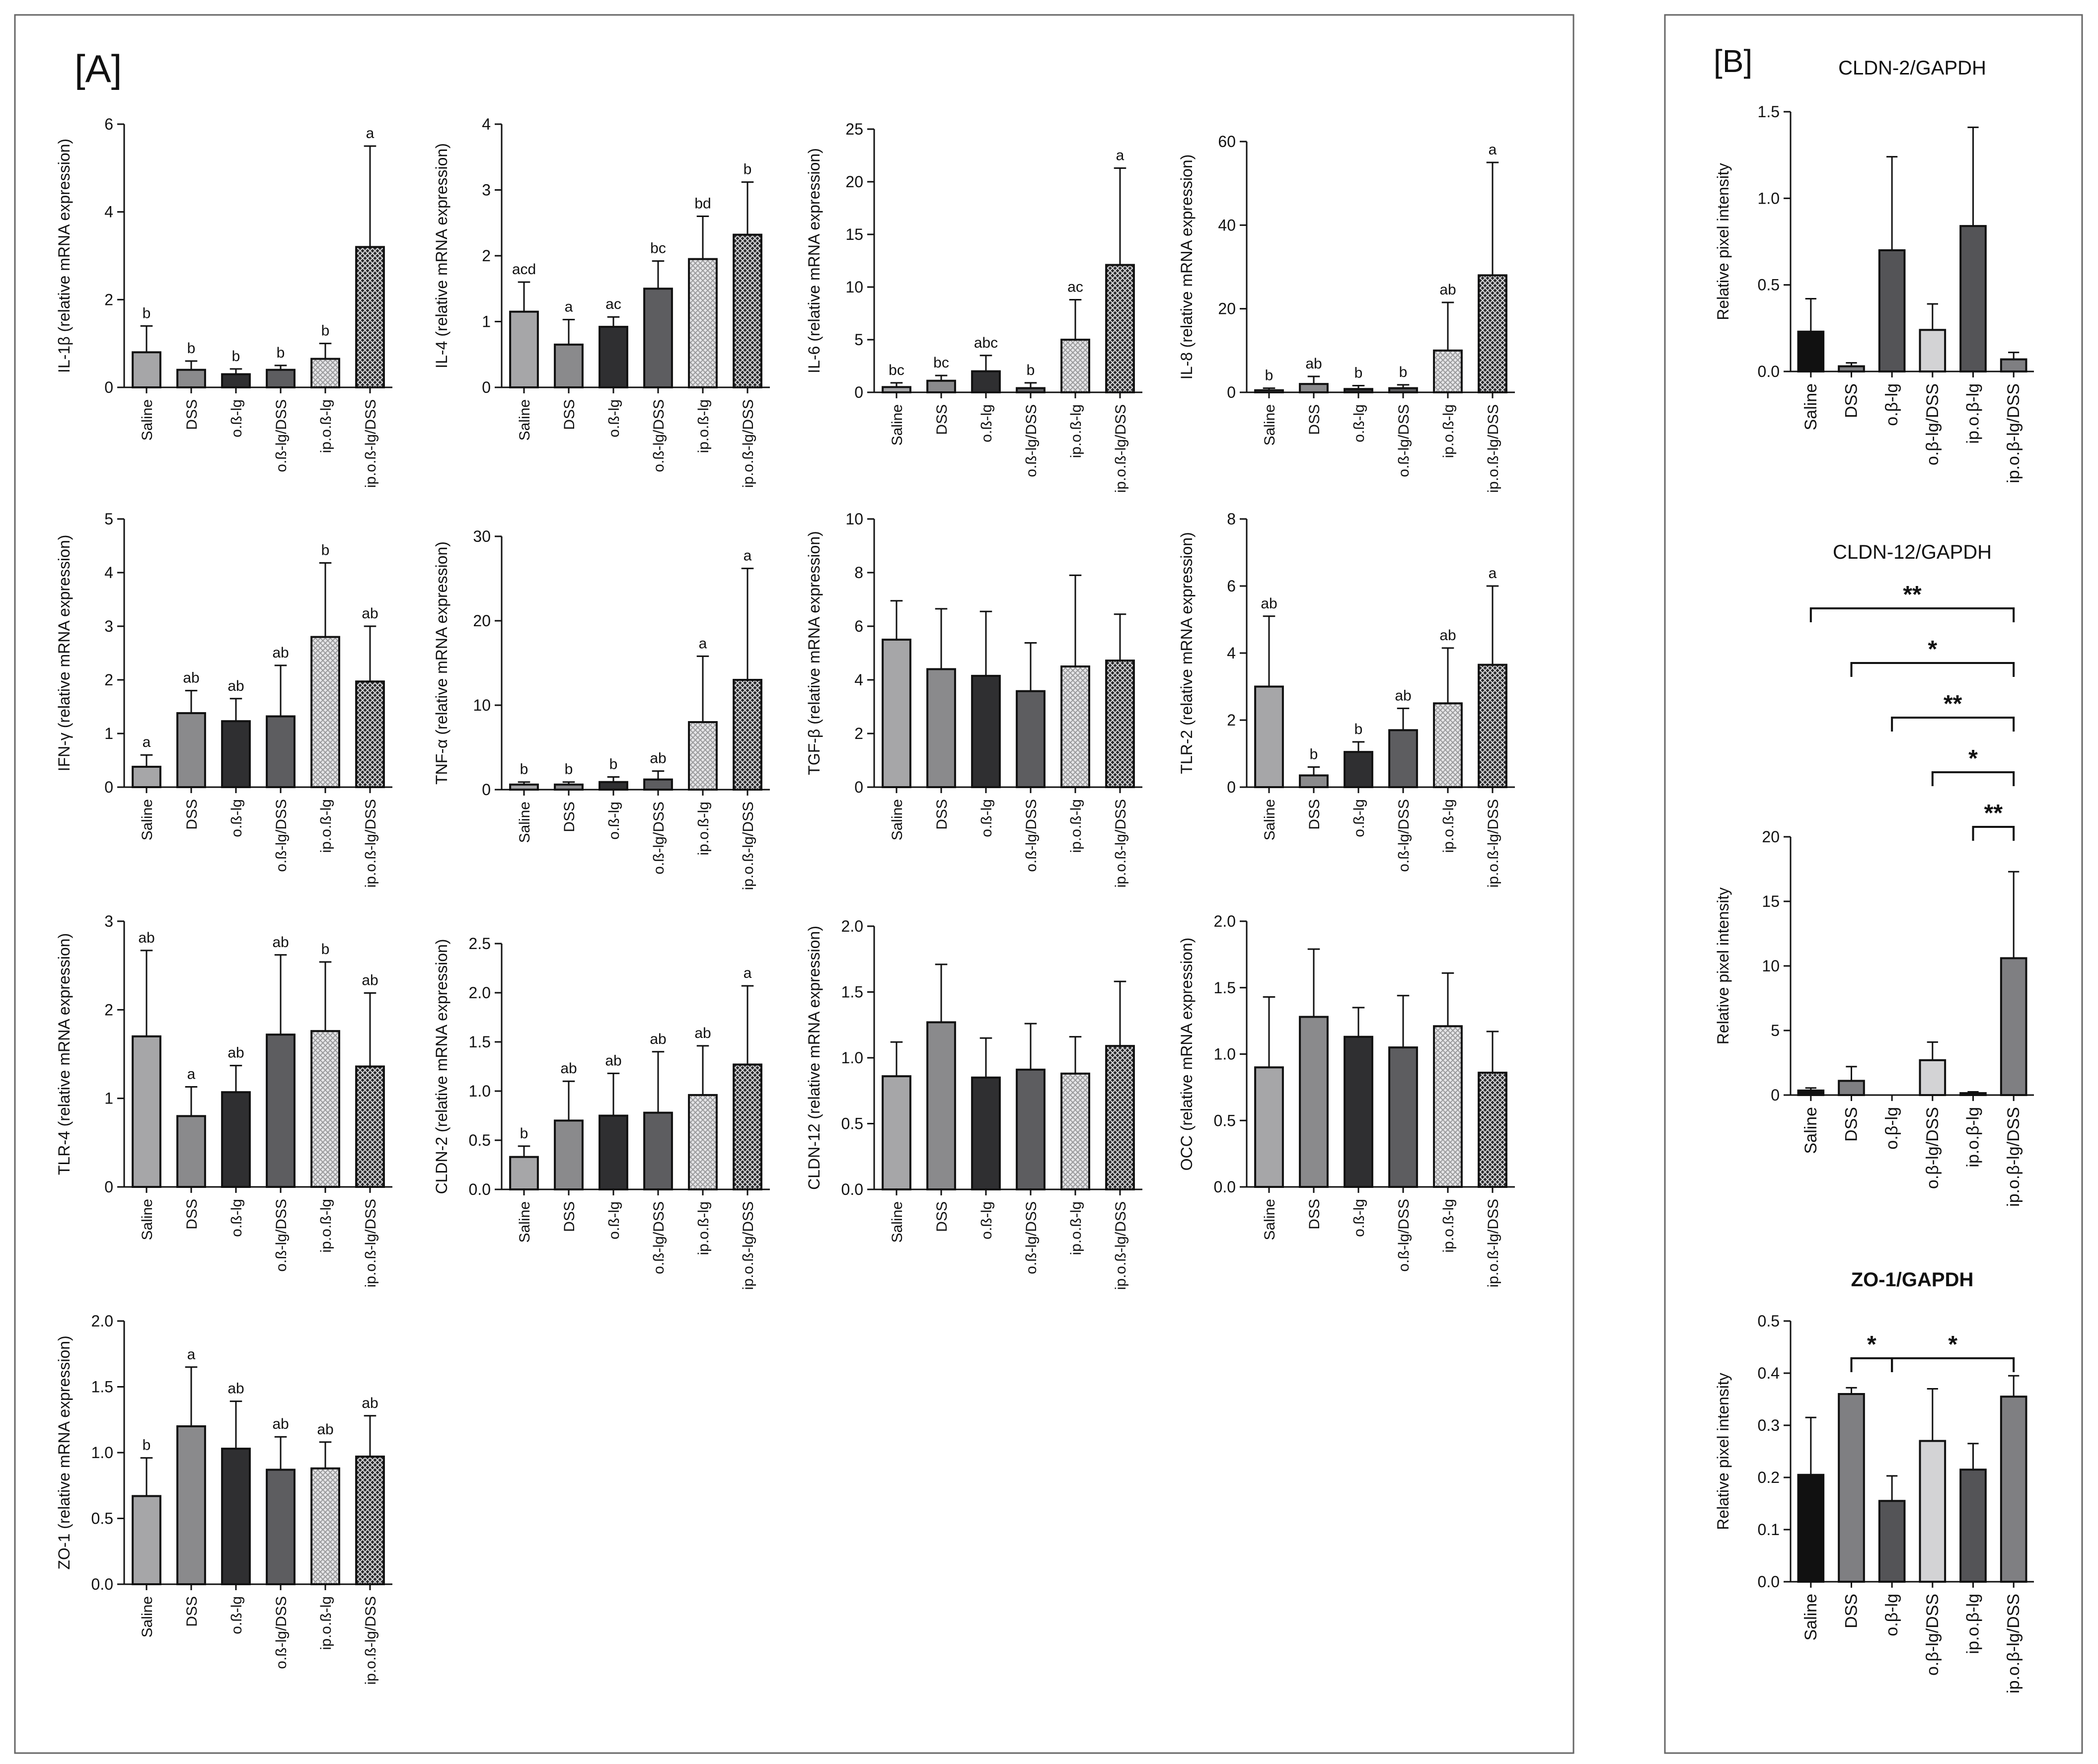  I want to click on y-tick-label: 0.3, so click(1769, 1425).